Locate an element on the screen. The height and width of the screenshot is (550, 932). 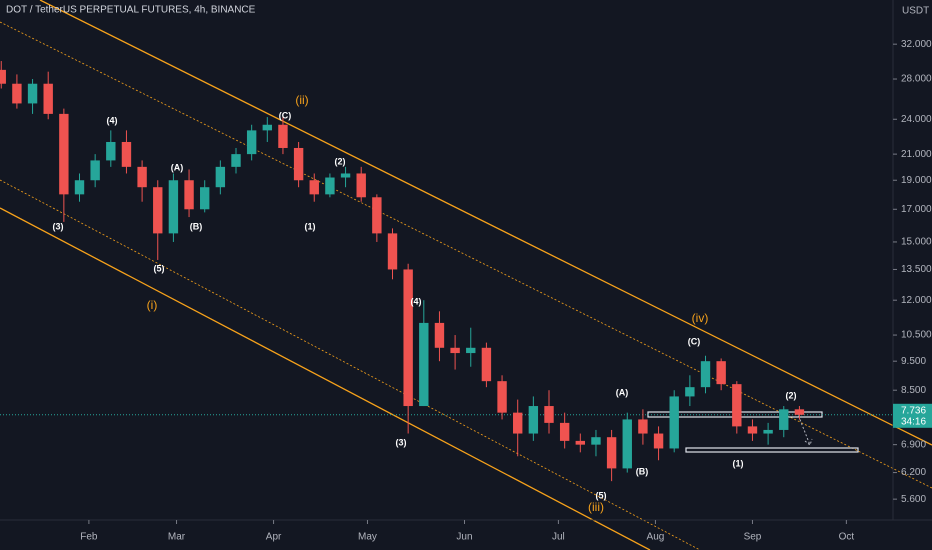
x-tick-label: Feb is located at coordinates (89, 537).